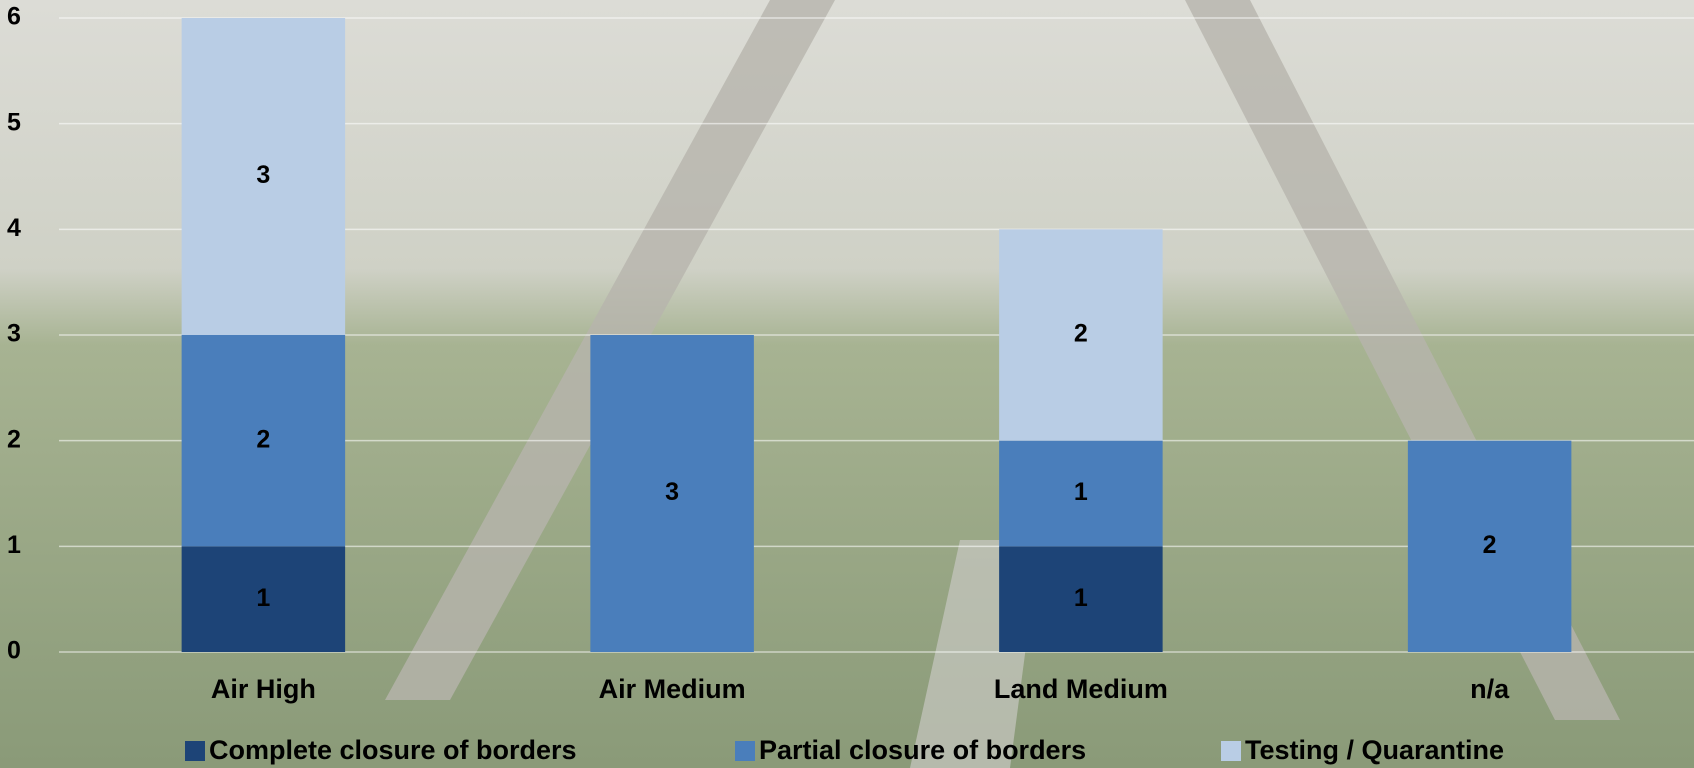  I want to click on x-tick-label: n/a, so click(1490, 689).